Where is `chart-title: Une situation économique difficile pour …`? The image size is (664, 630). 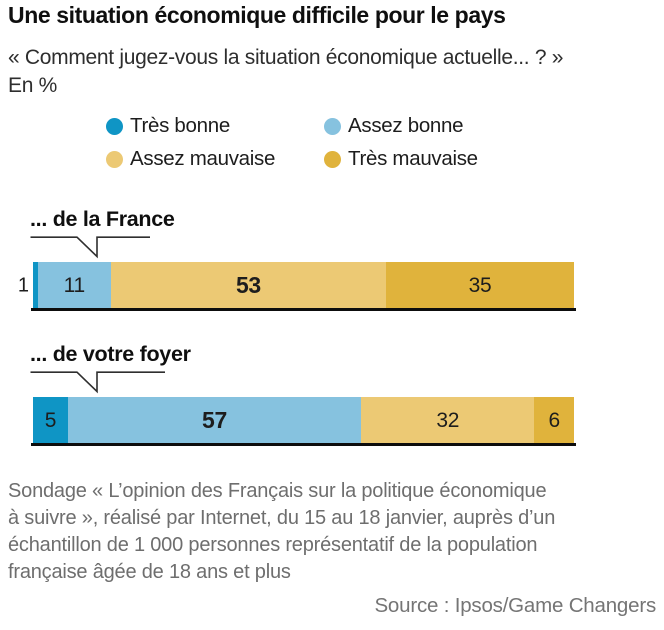
chart-title: Une situation économique difficile pour … is located at coordinates (257, 15).